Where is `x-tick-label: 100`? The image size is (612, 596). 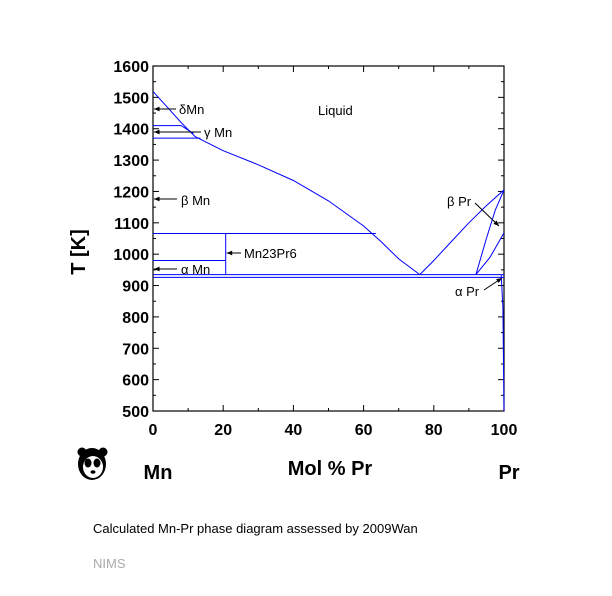
x-tick-label: 100 is located at coordinates (504, 430).